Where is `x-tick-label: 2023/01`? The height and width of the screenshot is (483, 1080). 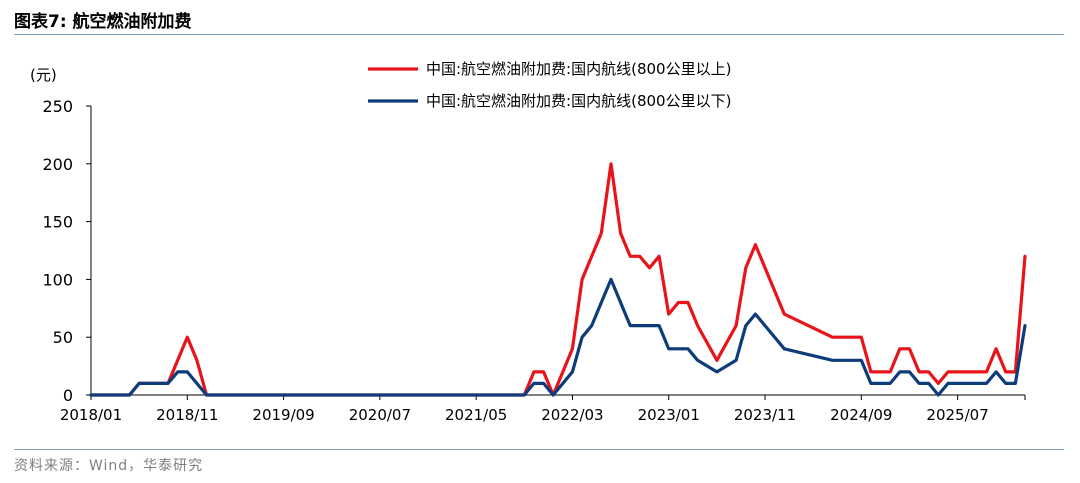 x-tick-label: 2023/01 is located at coordinates (669, 415).